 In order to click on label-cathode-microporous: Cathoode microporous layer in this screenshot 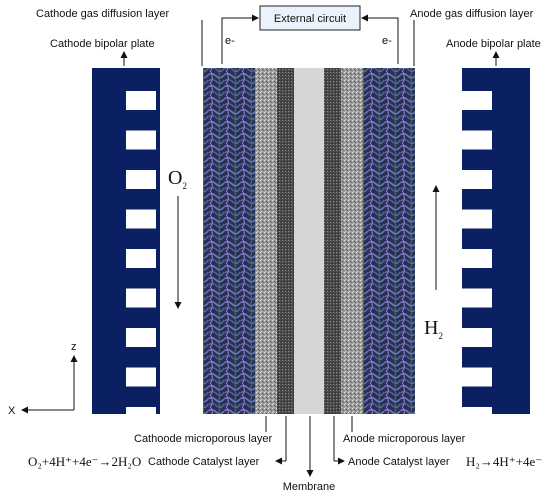, I will do `click(203, 439)`.